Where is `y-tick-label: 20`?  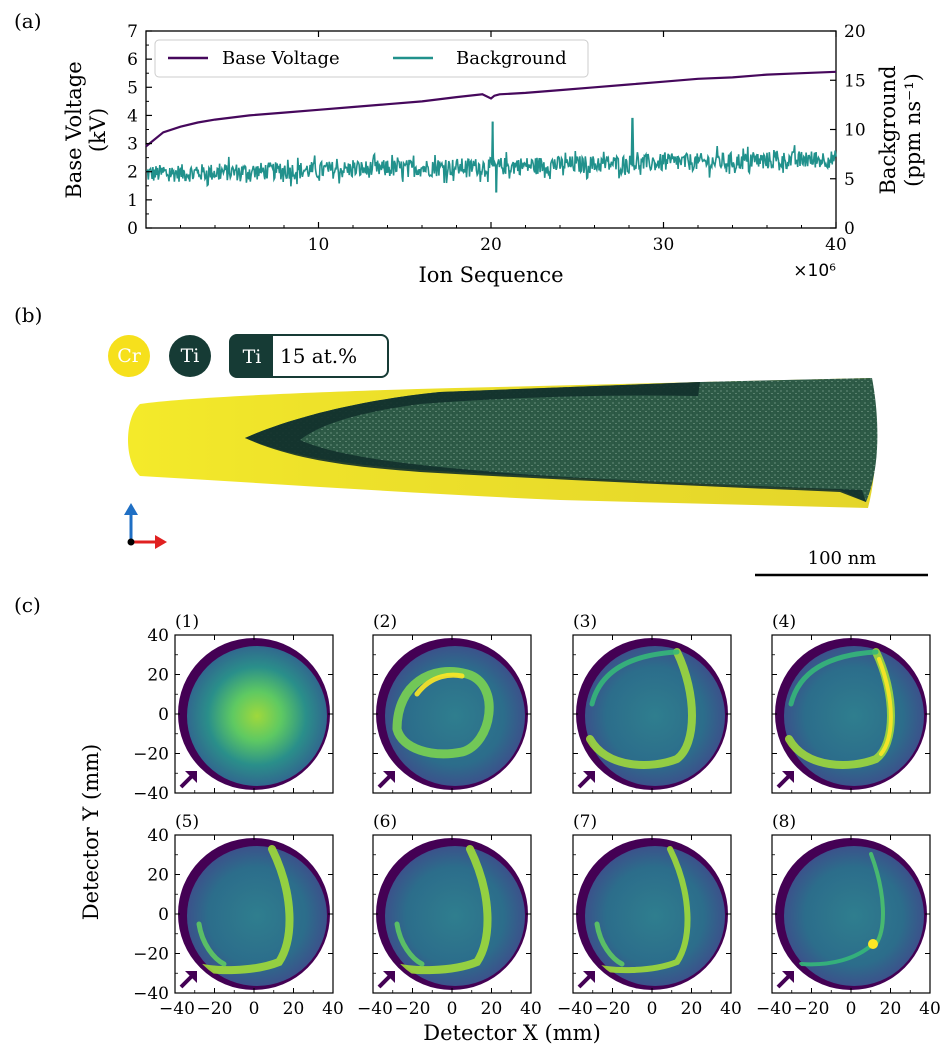 y-tick-label: 20 is located at coordinates (158, 876).